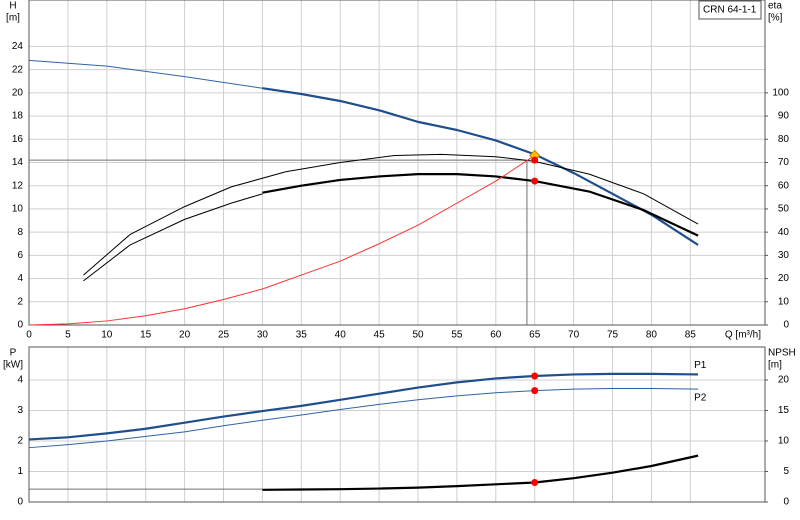 The height and width of the screenshot is (520, 800). I want to click on y-axis-label: P, so click(13, 353).